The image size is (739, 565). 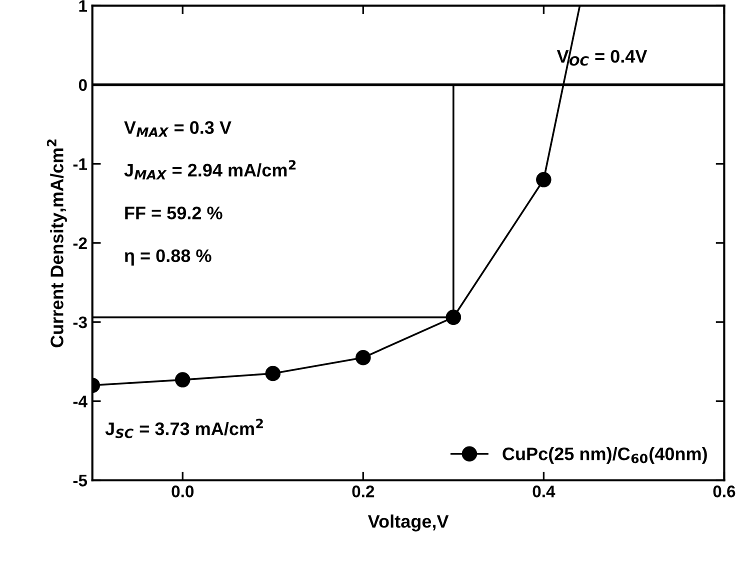 I want to click on annotation: V$_{OC}$ = 0.4V, so click(x=602, y=58).